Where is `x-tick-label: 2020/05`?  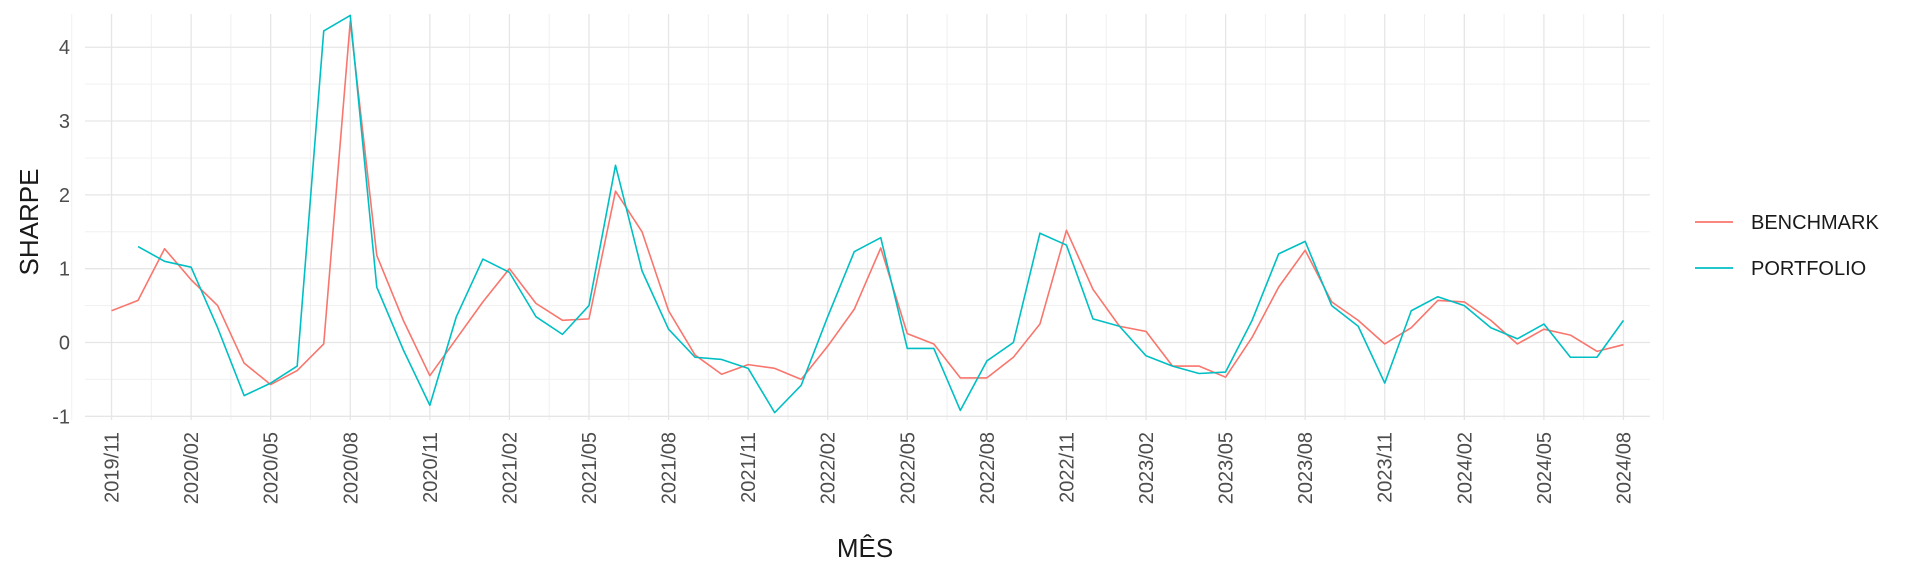
x-tick-label: 2020/05 is located at coordinates (272, 468).